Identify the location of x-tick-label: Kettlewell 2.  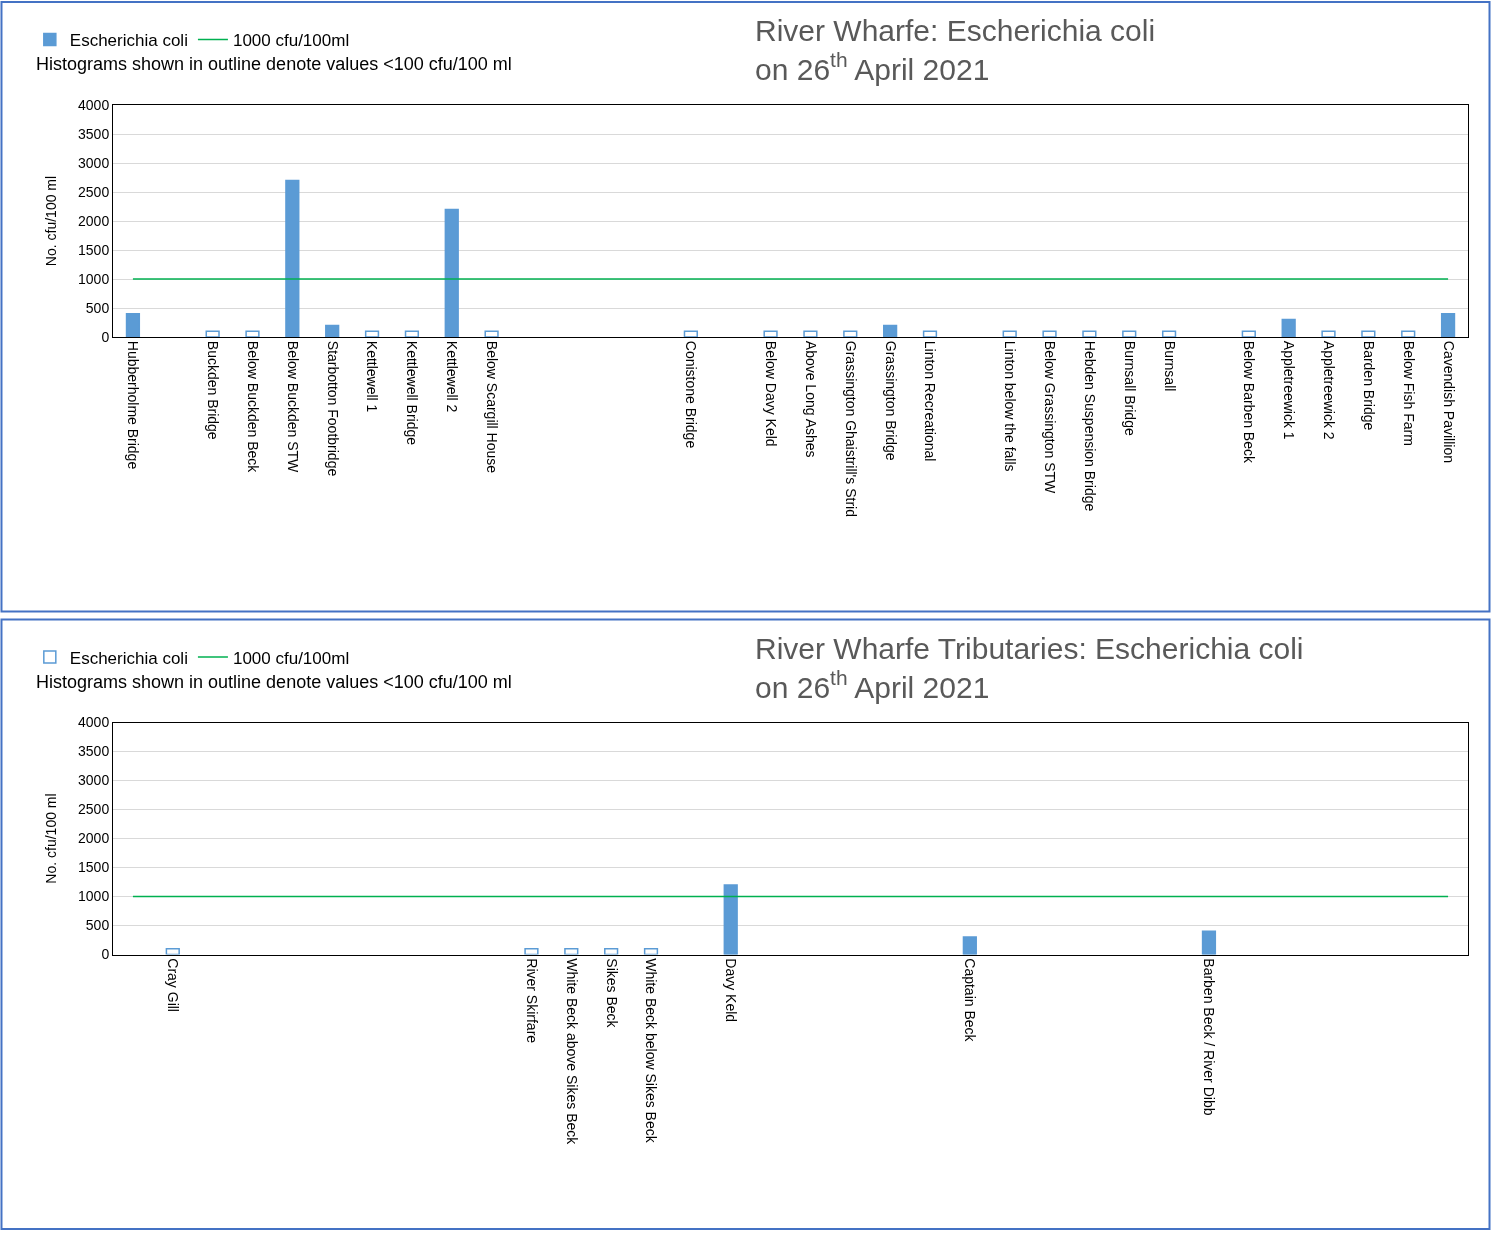
(452, 376).